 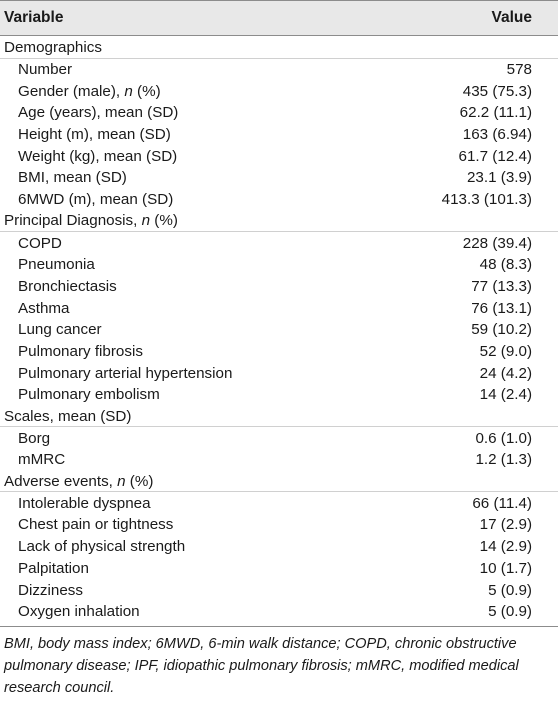 I want to click on section-row: Principal Diagnosis, n (%), so click(x=279, y=222).